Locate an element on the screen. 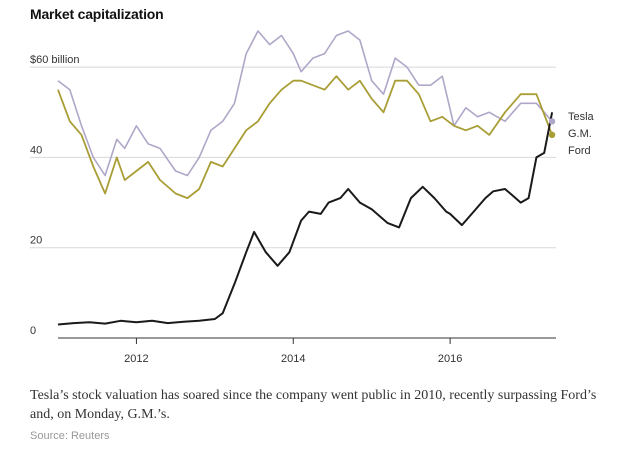  y-tick-label: 20 is located at coordinates (36, 241).